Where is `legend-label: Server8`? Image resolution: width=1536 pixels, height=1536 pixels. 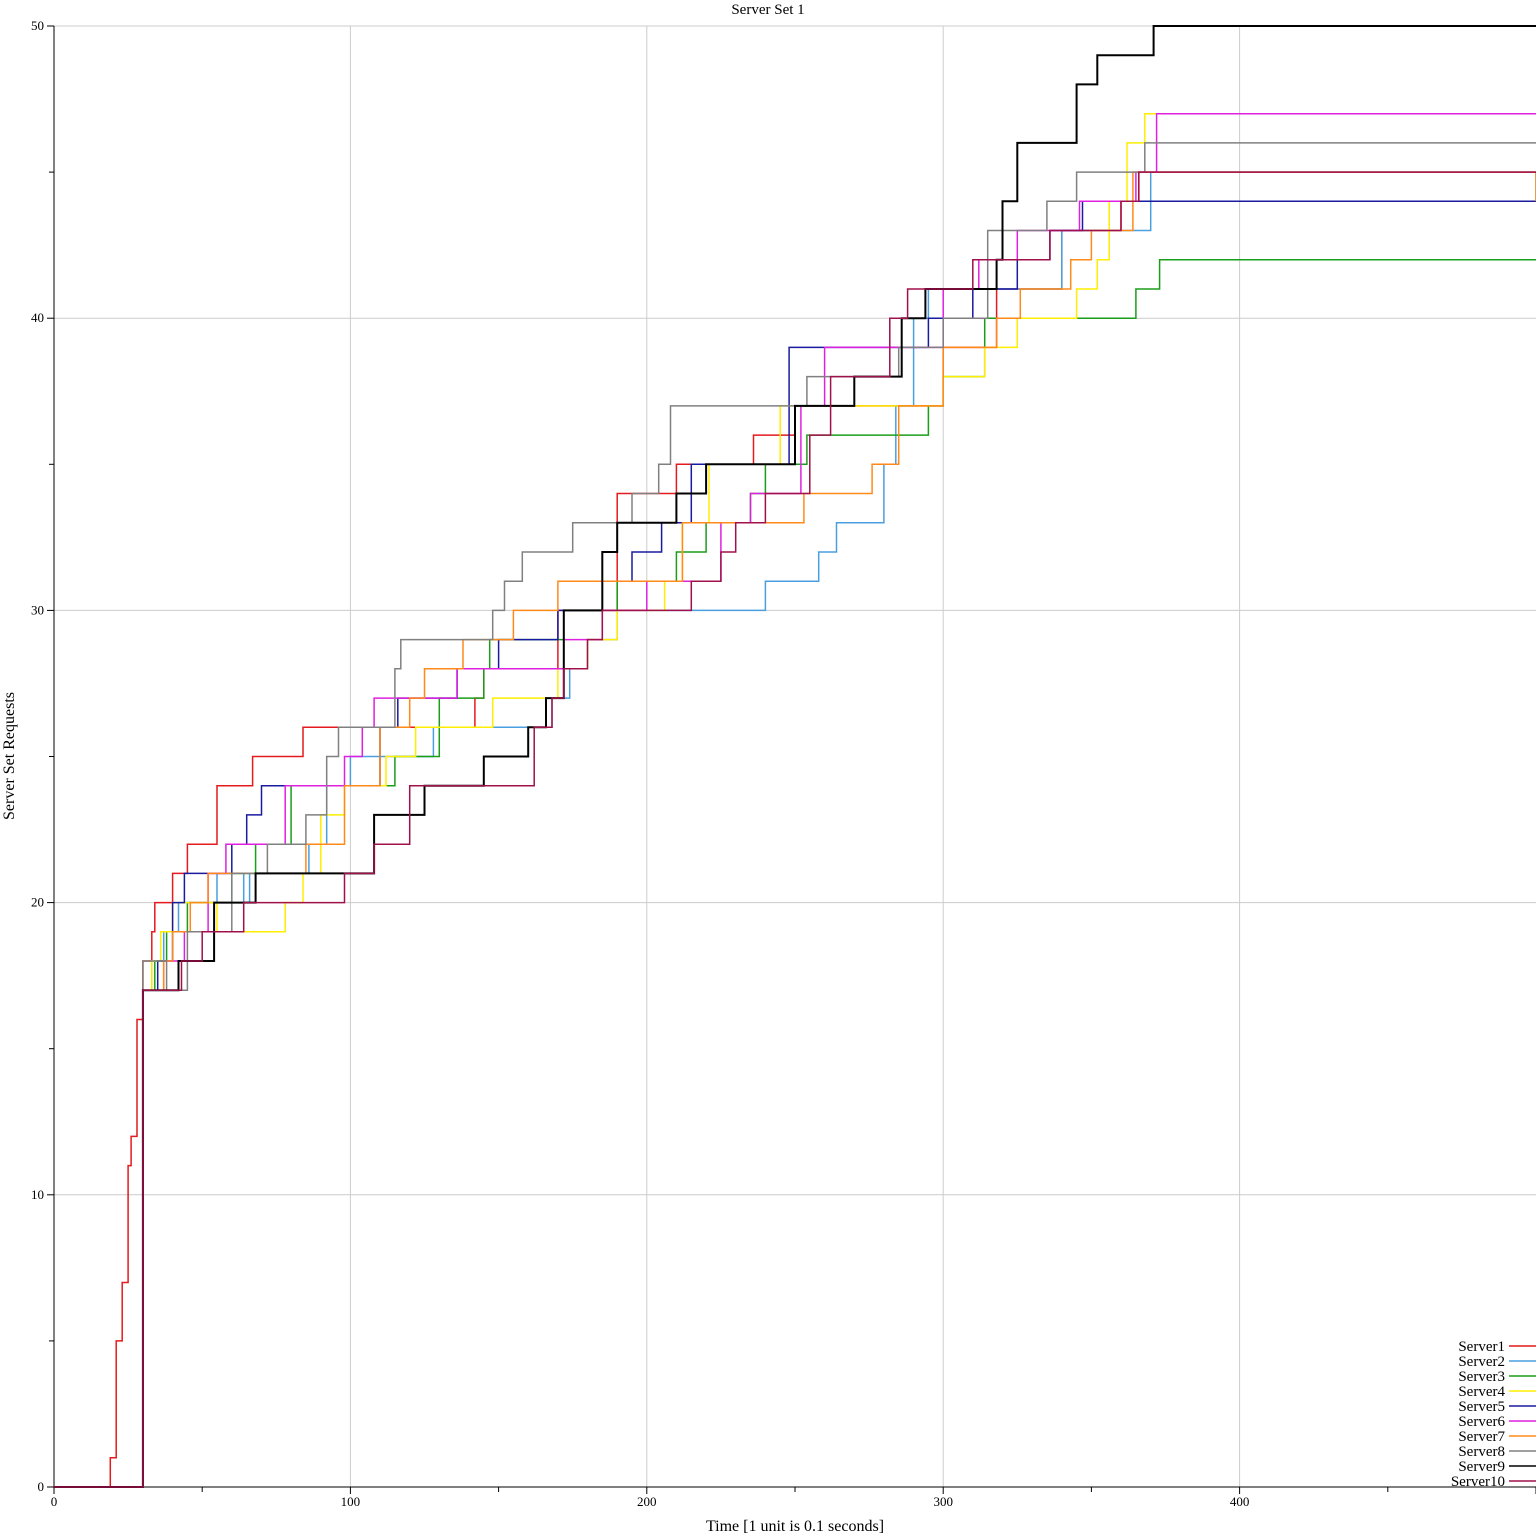
legend-label: Server8 is located at coordinates (1481, 1452).